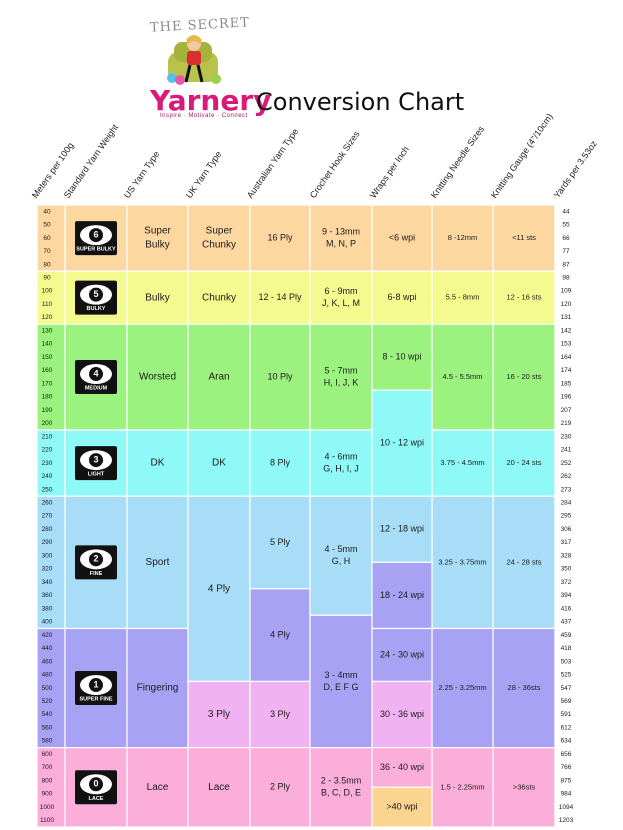  What do you see at coordinates (566, 317) in the screenshot?
I see `yards-value: 131` at bounding box center [566, 317].